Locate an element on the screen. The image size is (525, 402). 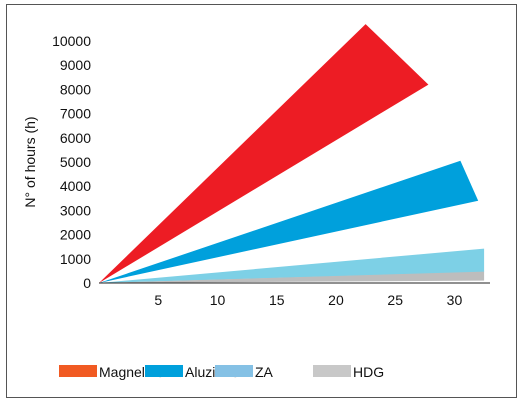
y-tick-label: 1000 is located at coordinates (75, 259).